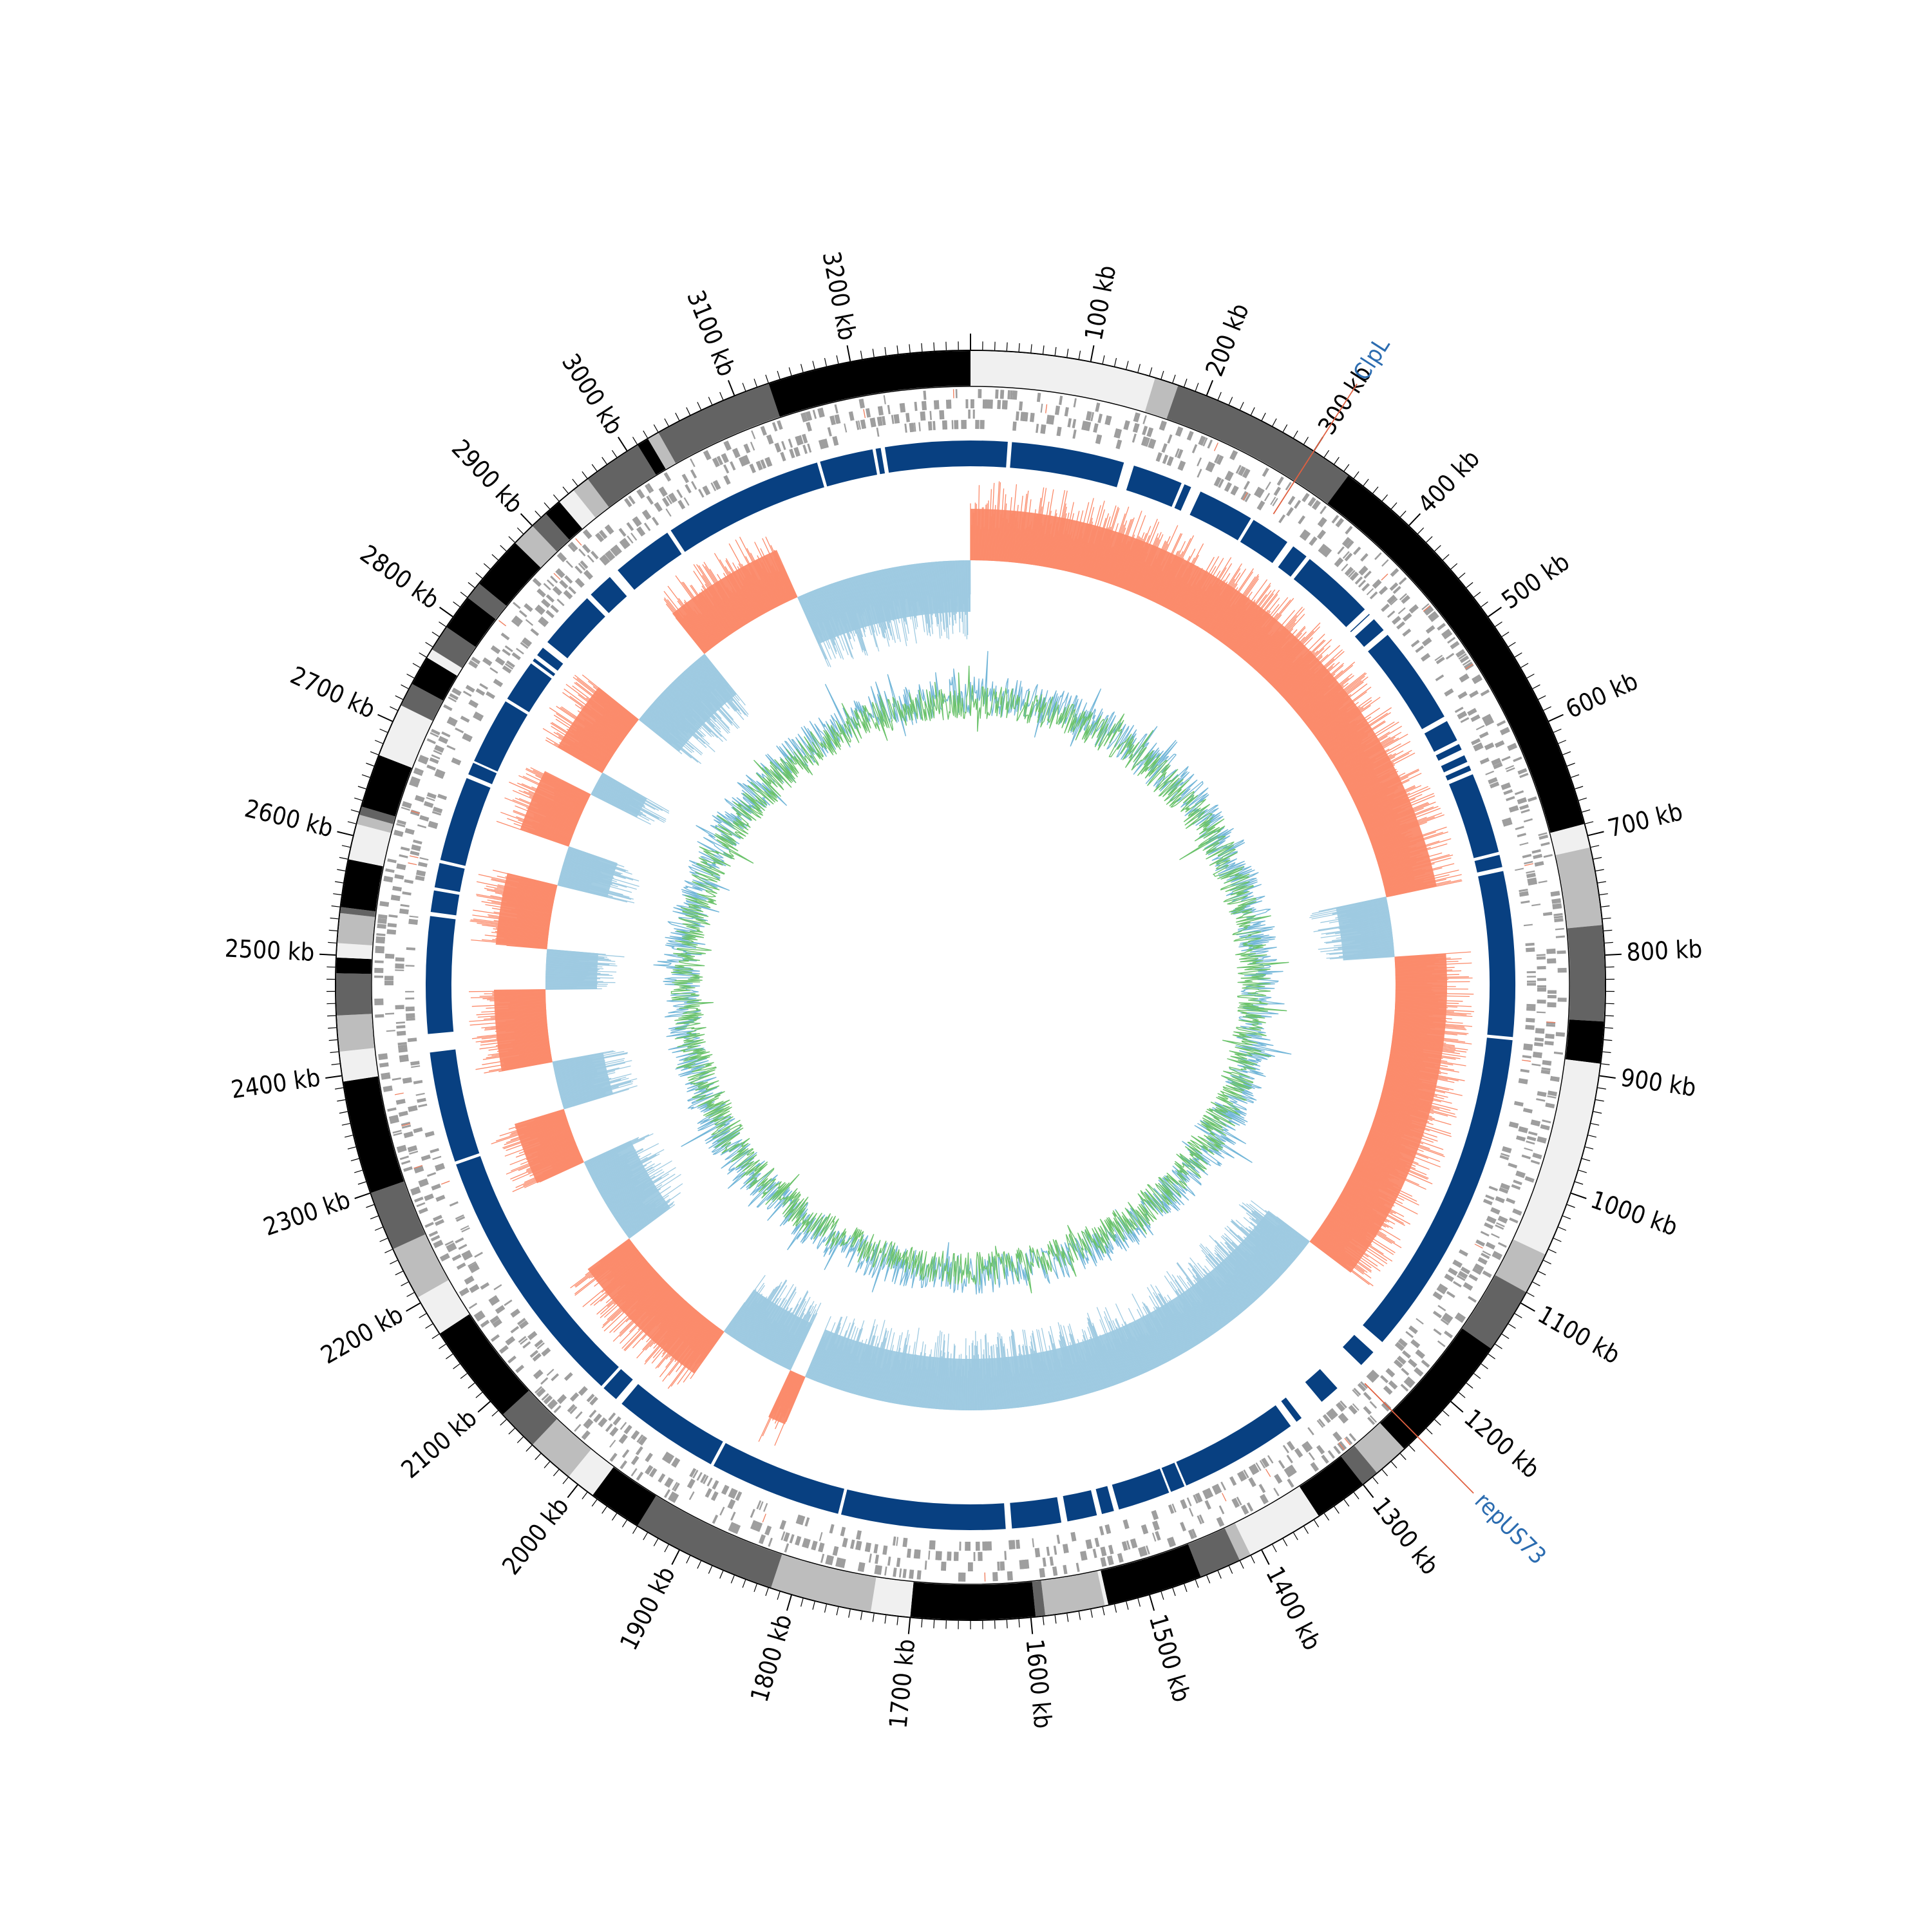 The image size is (1932, 1932). I want to click on tick-label: 1200 kb, so click(1502, 1444).